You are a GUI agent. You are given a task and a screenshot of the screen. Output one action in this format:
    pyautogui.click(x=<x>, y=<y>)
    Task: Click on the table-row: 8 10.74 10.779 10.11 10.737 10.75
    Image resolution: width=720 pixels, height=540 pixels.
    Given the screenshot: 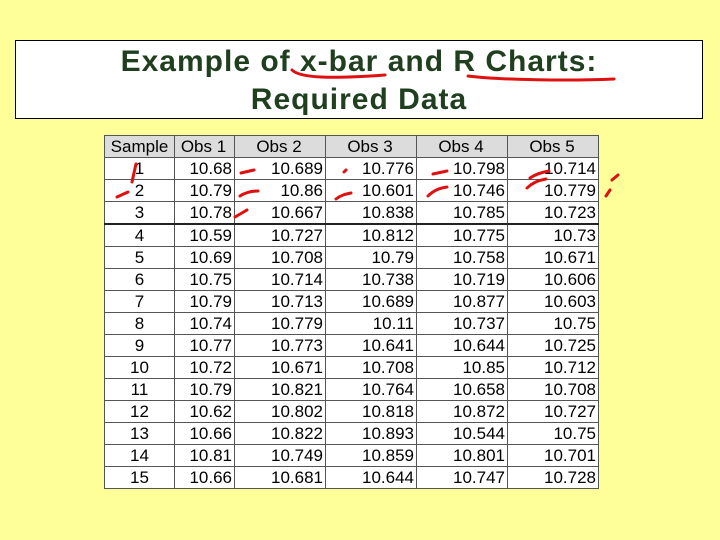 What is the action you would take?
    pyautogui.click(x=351, y=323)
    